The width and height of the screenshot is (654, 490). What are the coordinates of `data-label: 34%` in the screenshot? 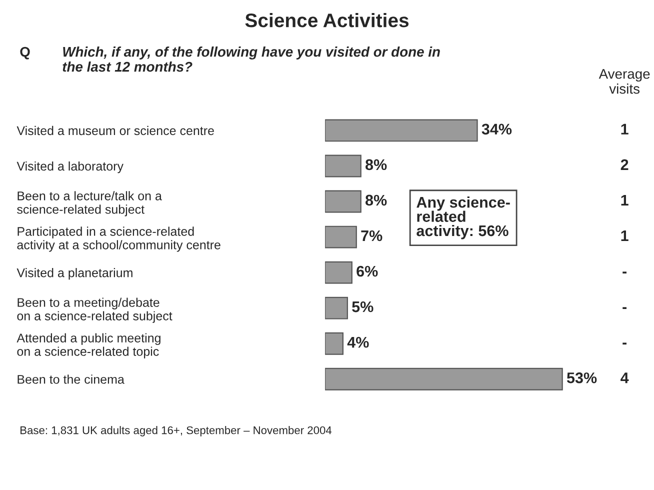 It's located at (497, 129).